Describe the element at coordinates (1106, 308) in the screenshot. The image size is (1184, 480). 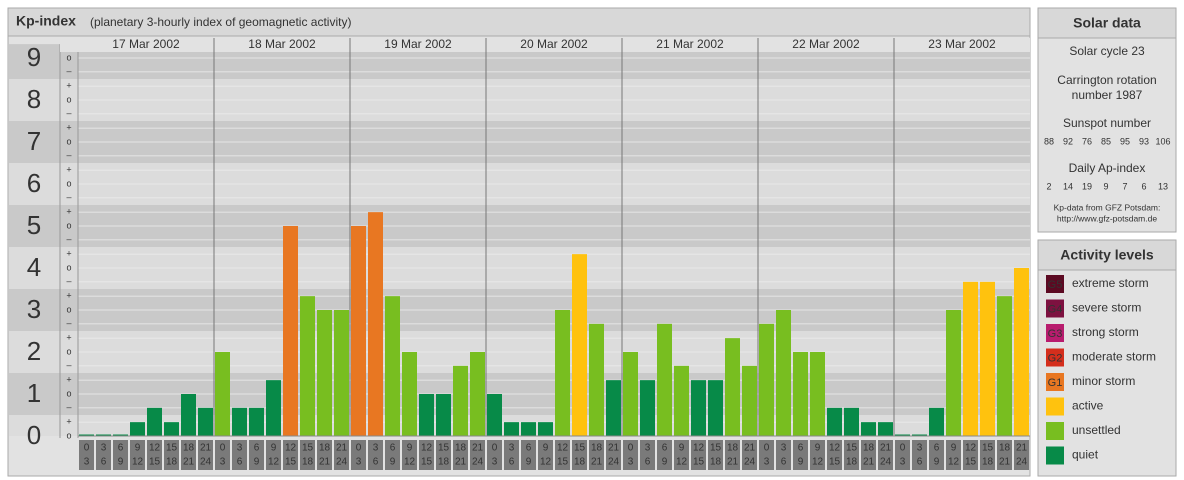
I see `level-label: severe storm` at that location.